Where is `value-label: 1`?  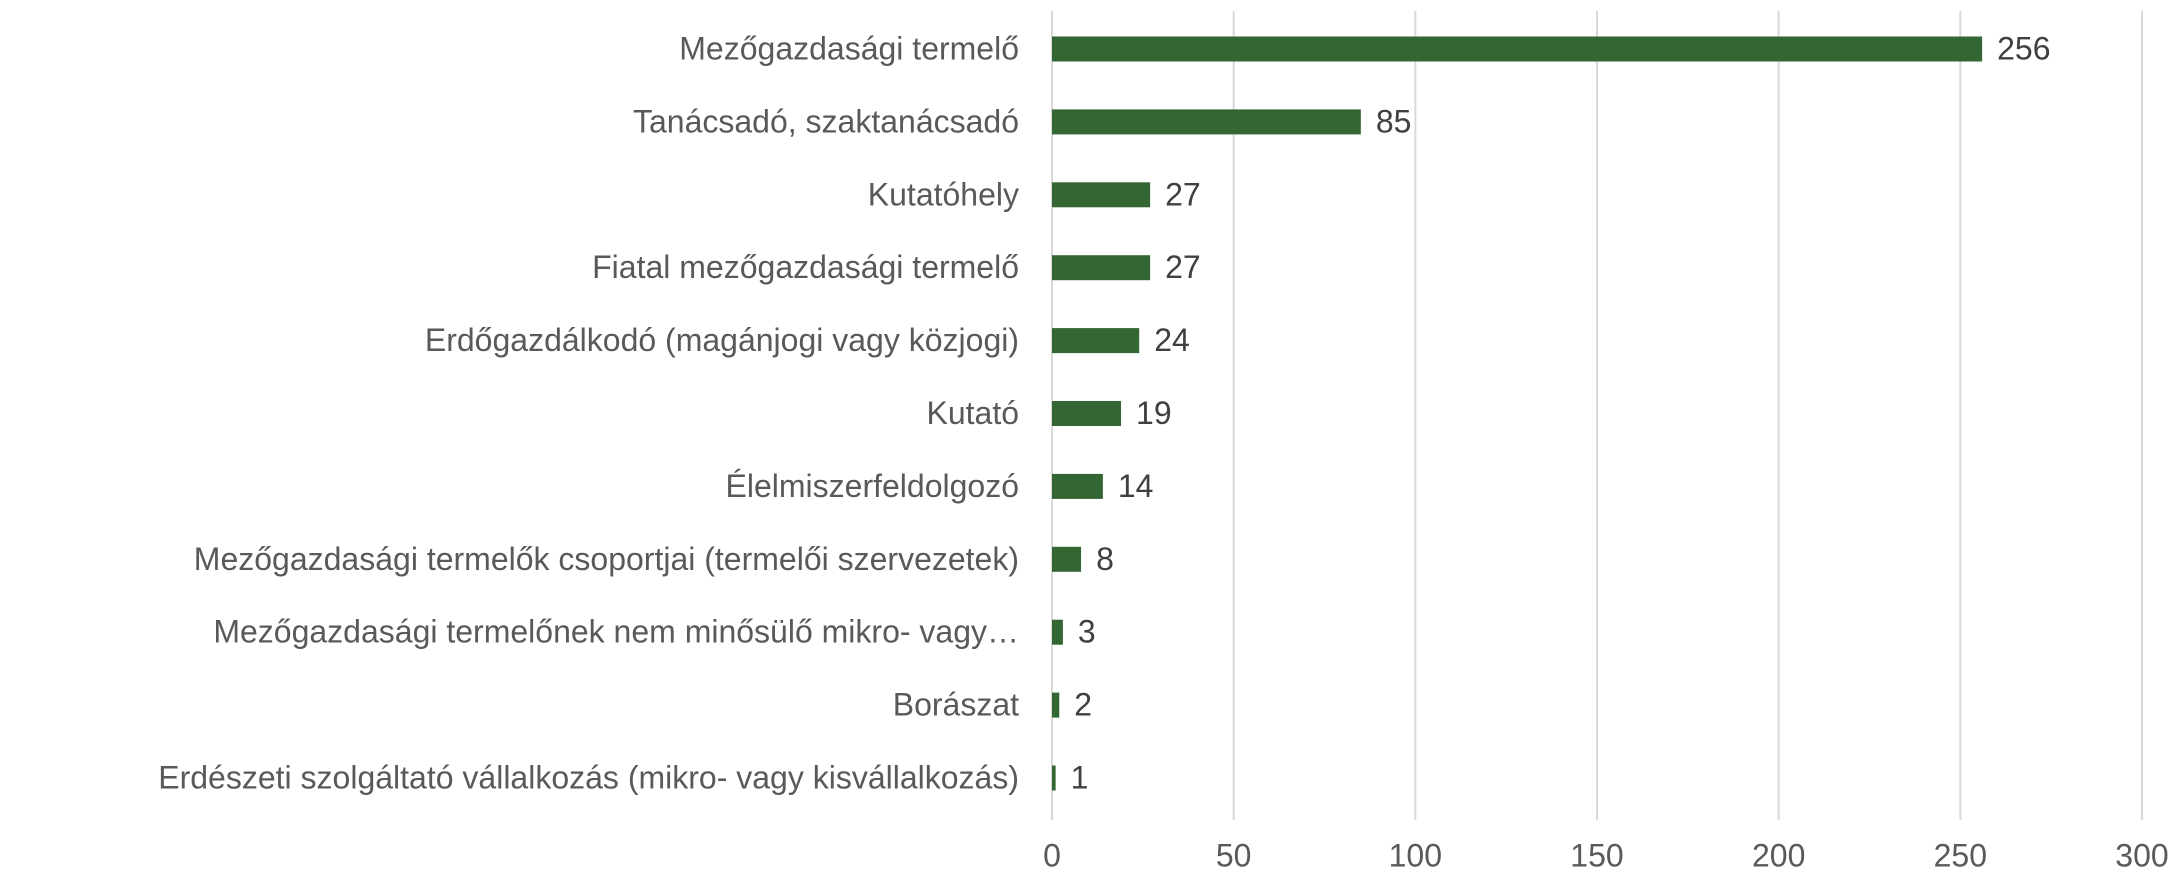
value-label: 1 is located at coordinates (1080, 777).